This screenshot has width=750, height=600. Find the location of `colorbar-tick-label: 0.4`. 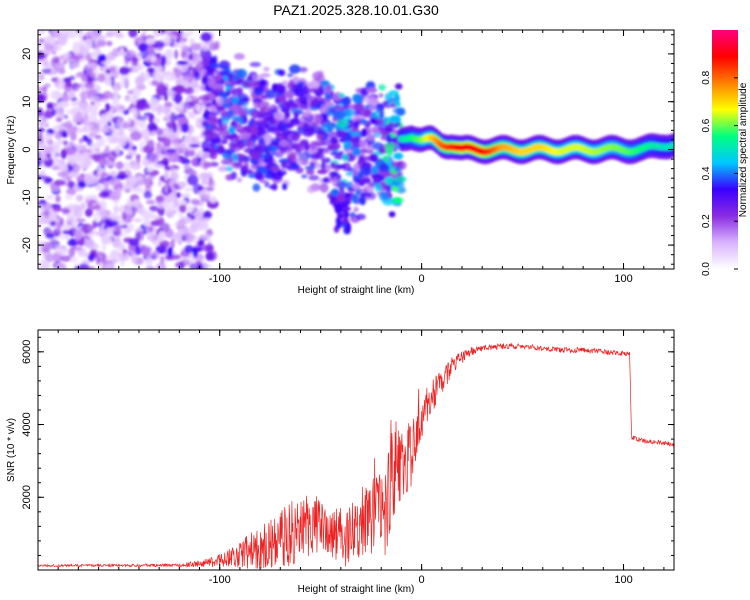

colorbar-tick-label: 0.4 is located at coordinates (706, 173).